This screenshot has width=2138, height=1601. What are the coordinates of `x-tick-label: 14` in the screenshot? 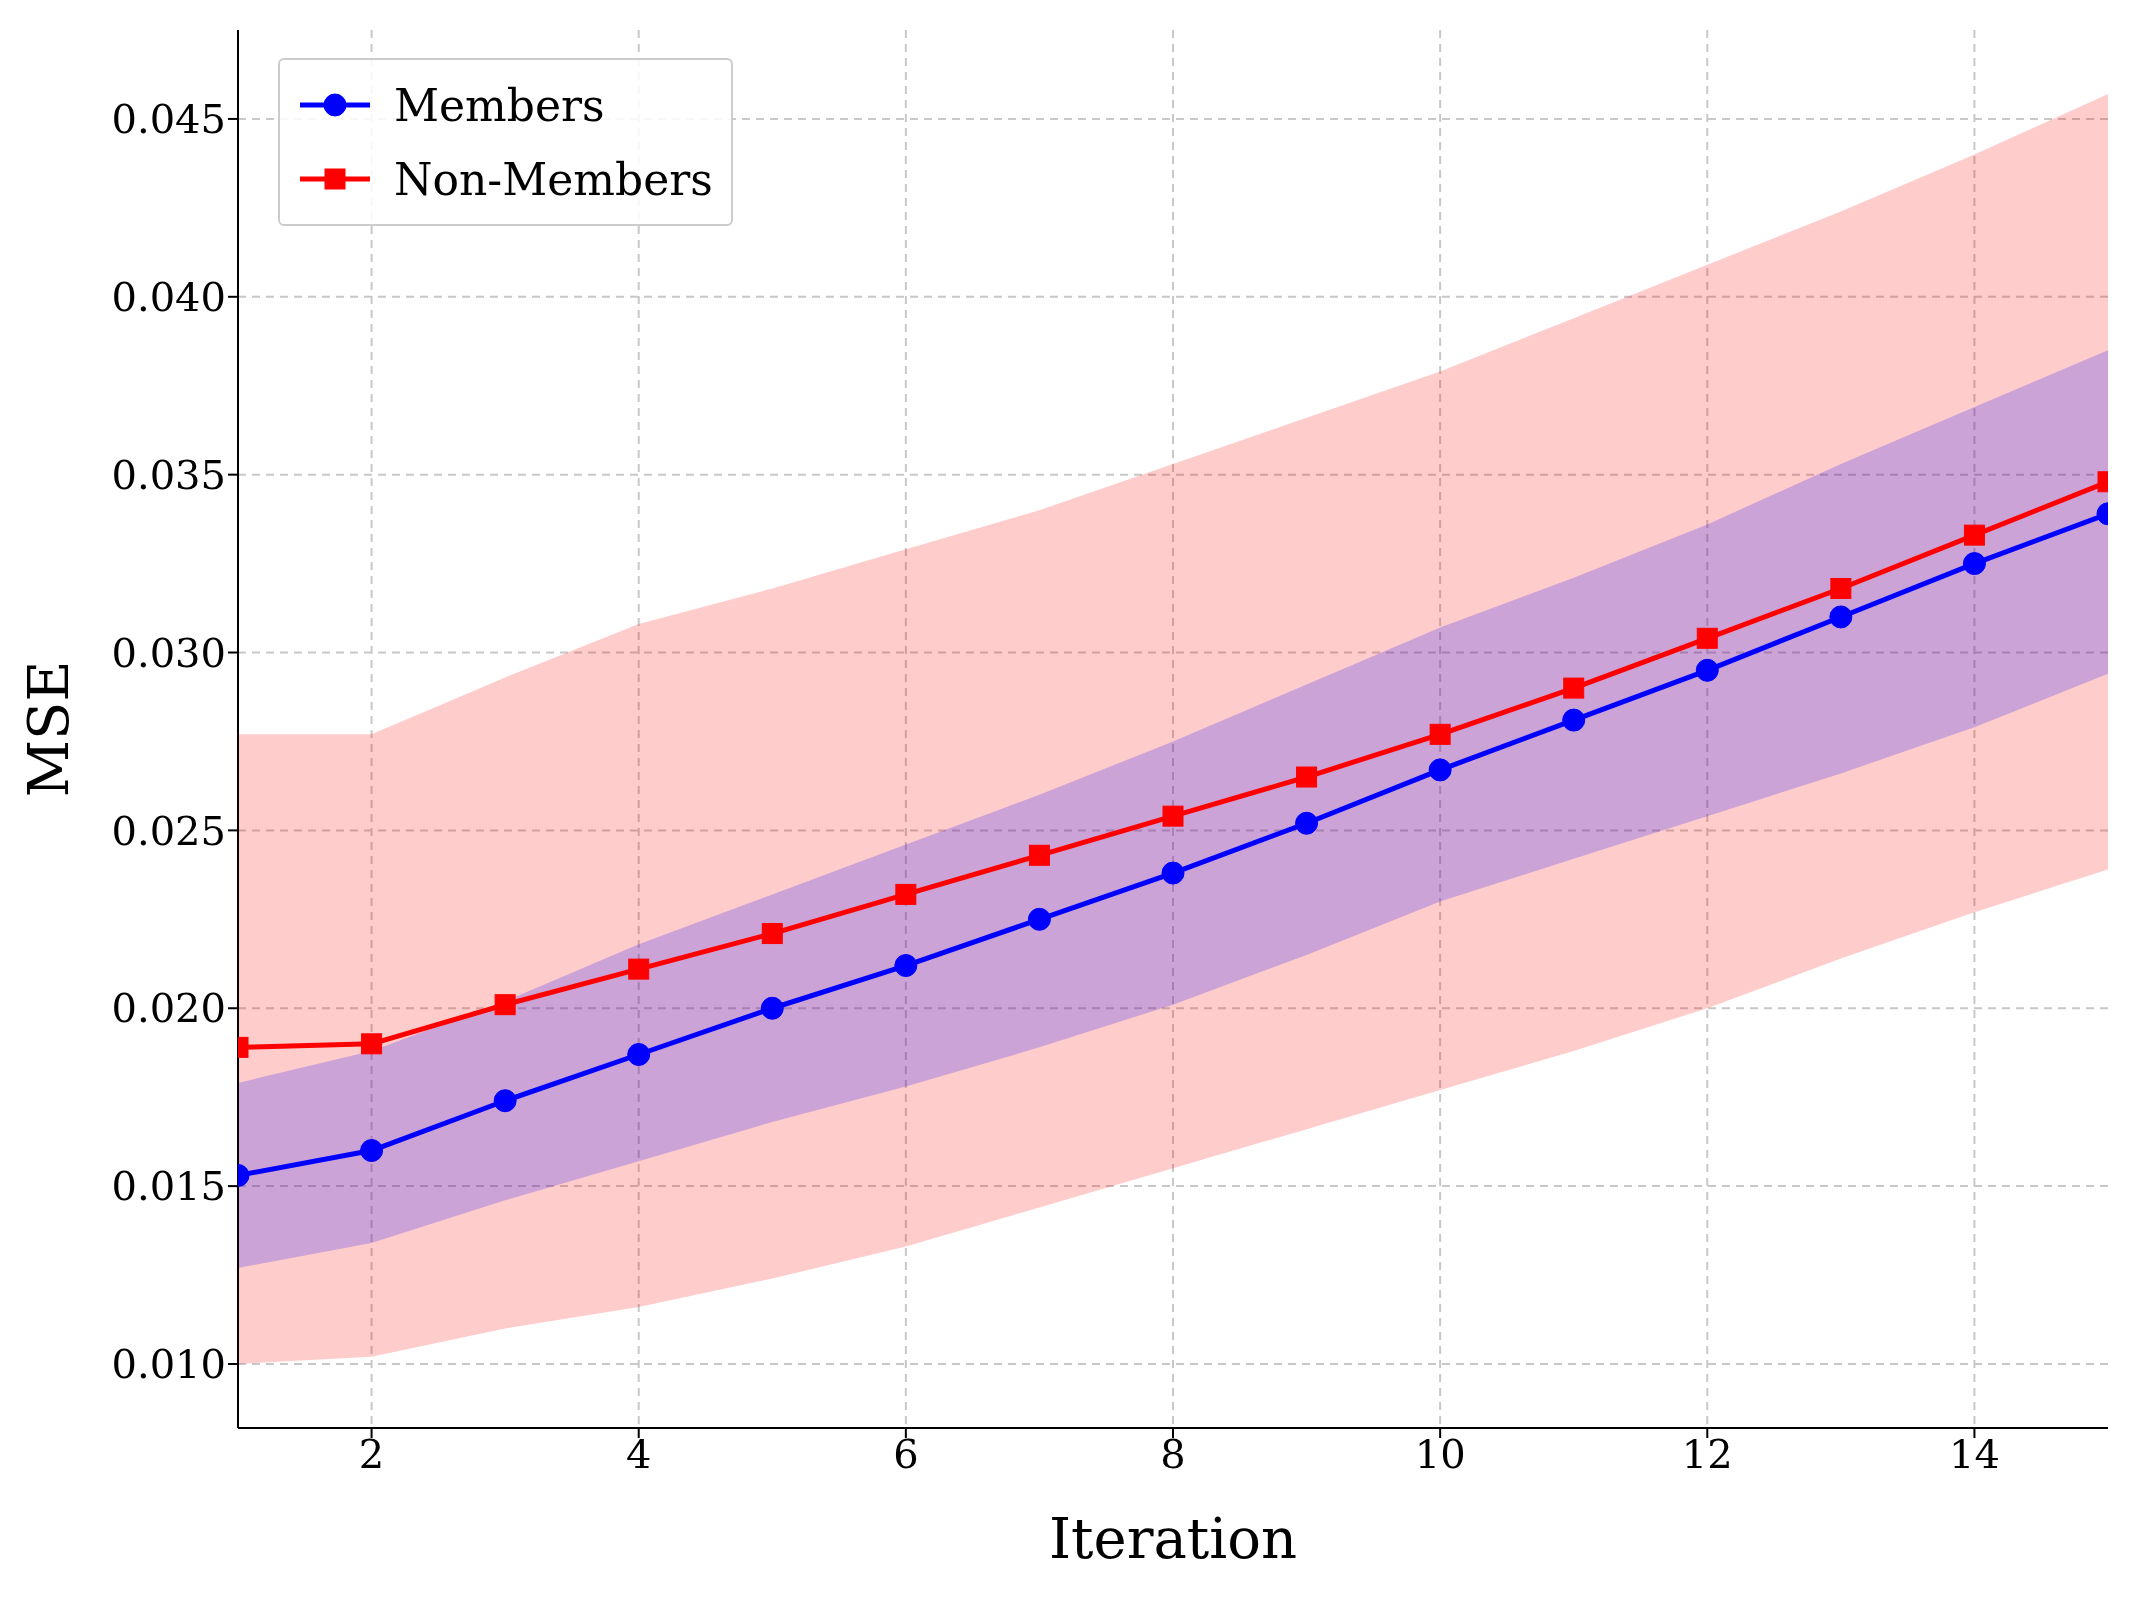 It's located at (1974, 1454).